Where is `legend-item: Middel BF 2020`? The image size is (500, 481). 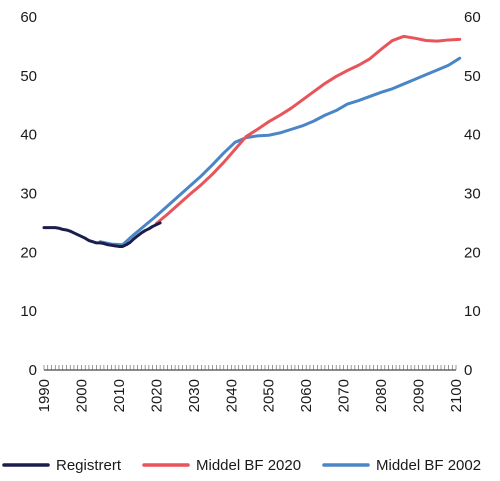 legend-item: Middel BF 2020 is located at coordinates (221, 465).